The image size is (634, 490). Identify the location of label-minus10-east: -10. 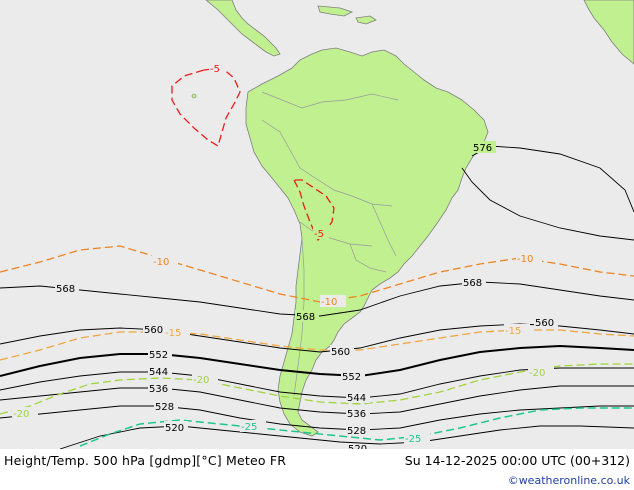
(525, 259).